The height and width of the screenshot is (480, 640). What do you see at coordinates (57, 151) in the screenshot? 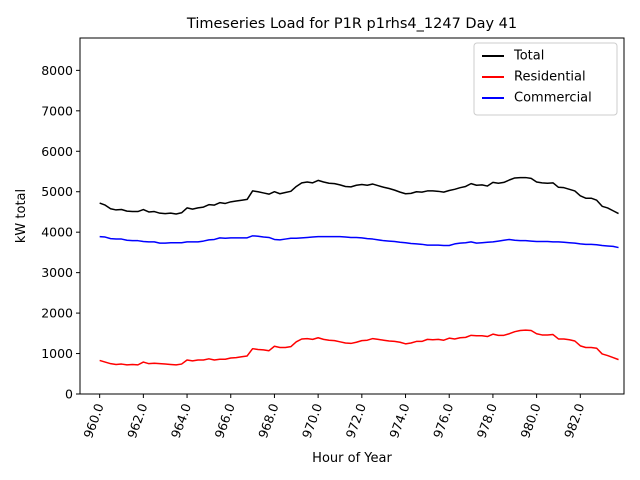
I see `y-tick-label: 6000` at bounding box center [57, 151].